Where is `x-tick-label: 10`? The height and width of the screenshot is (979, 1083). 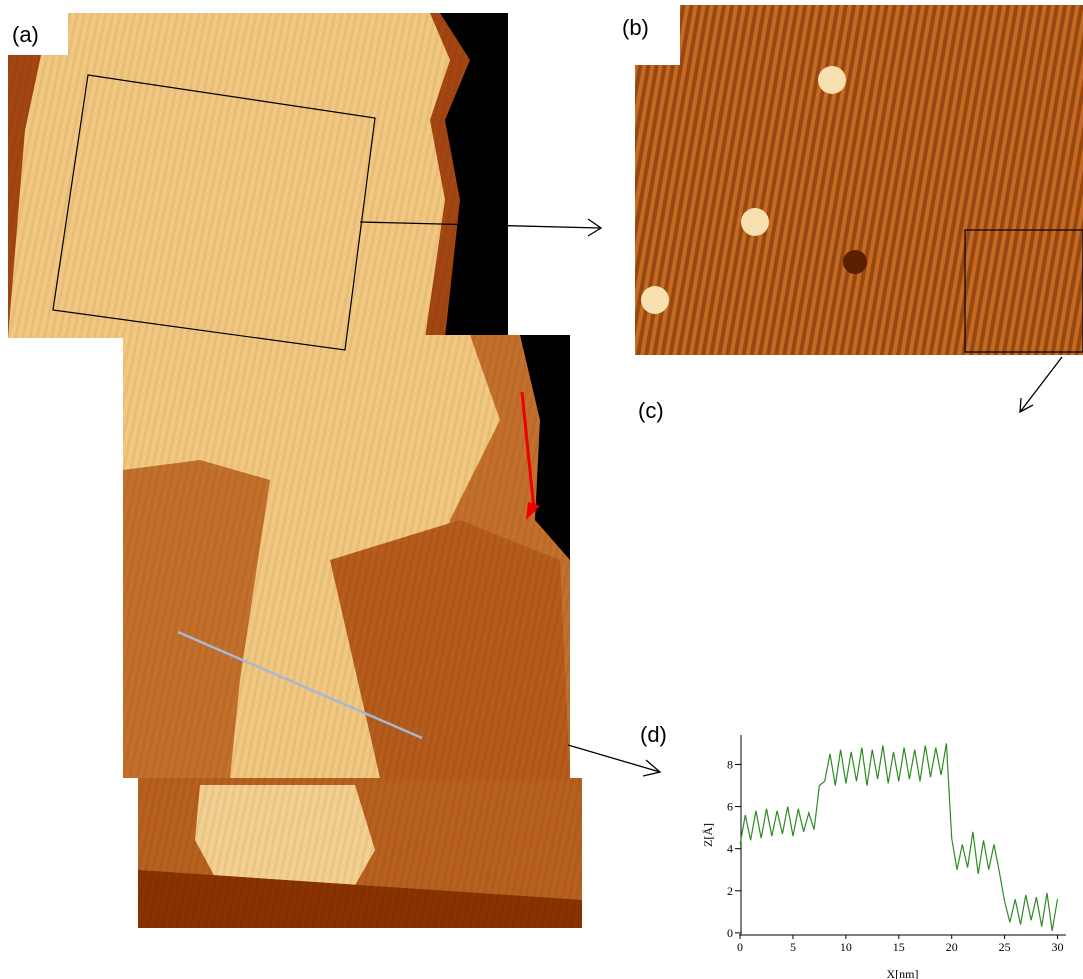 x-tick-label: 10 is located at coordinates (846, 947).